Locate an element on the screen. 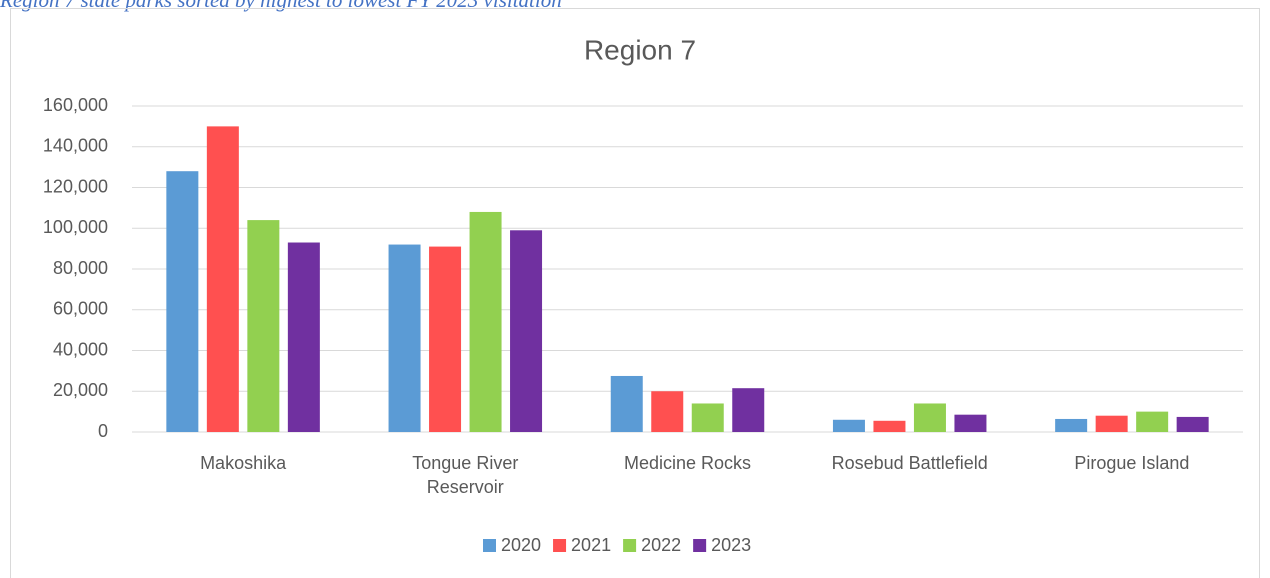 This screenshot has width=1270, height=578. y-tick-label: 0 is located at coordinates (103, 431).